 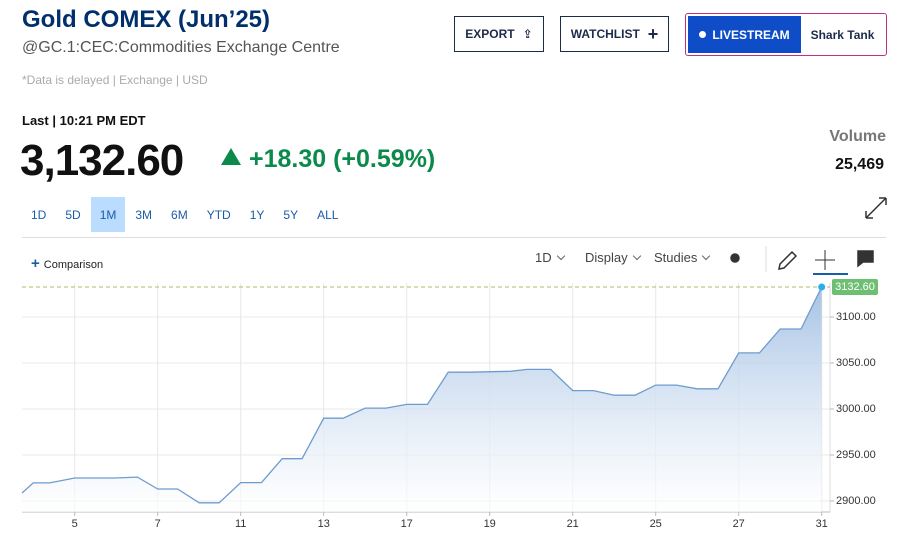 What do you see at coordinates (751, 34) in the screenshot?
I see `livestream-label: LIVESTREAM` at bounding box center [751, 34].